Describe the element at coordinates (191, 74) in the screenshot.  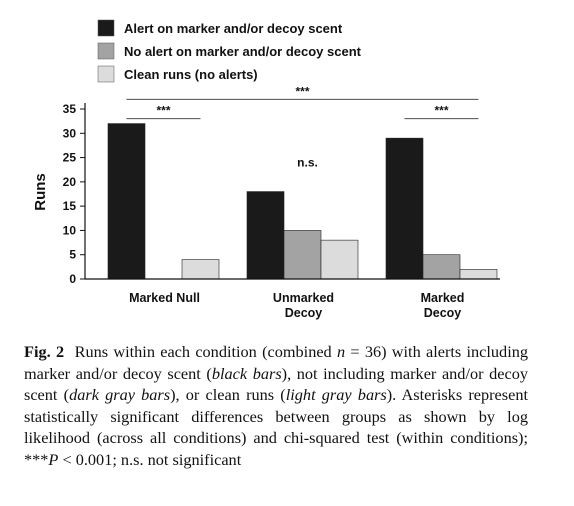
I see `legend-label: Clean runs (no alerts)` at that location.